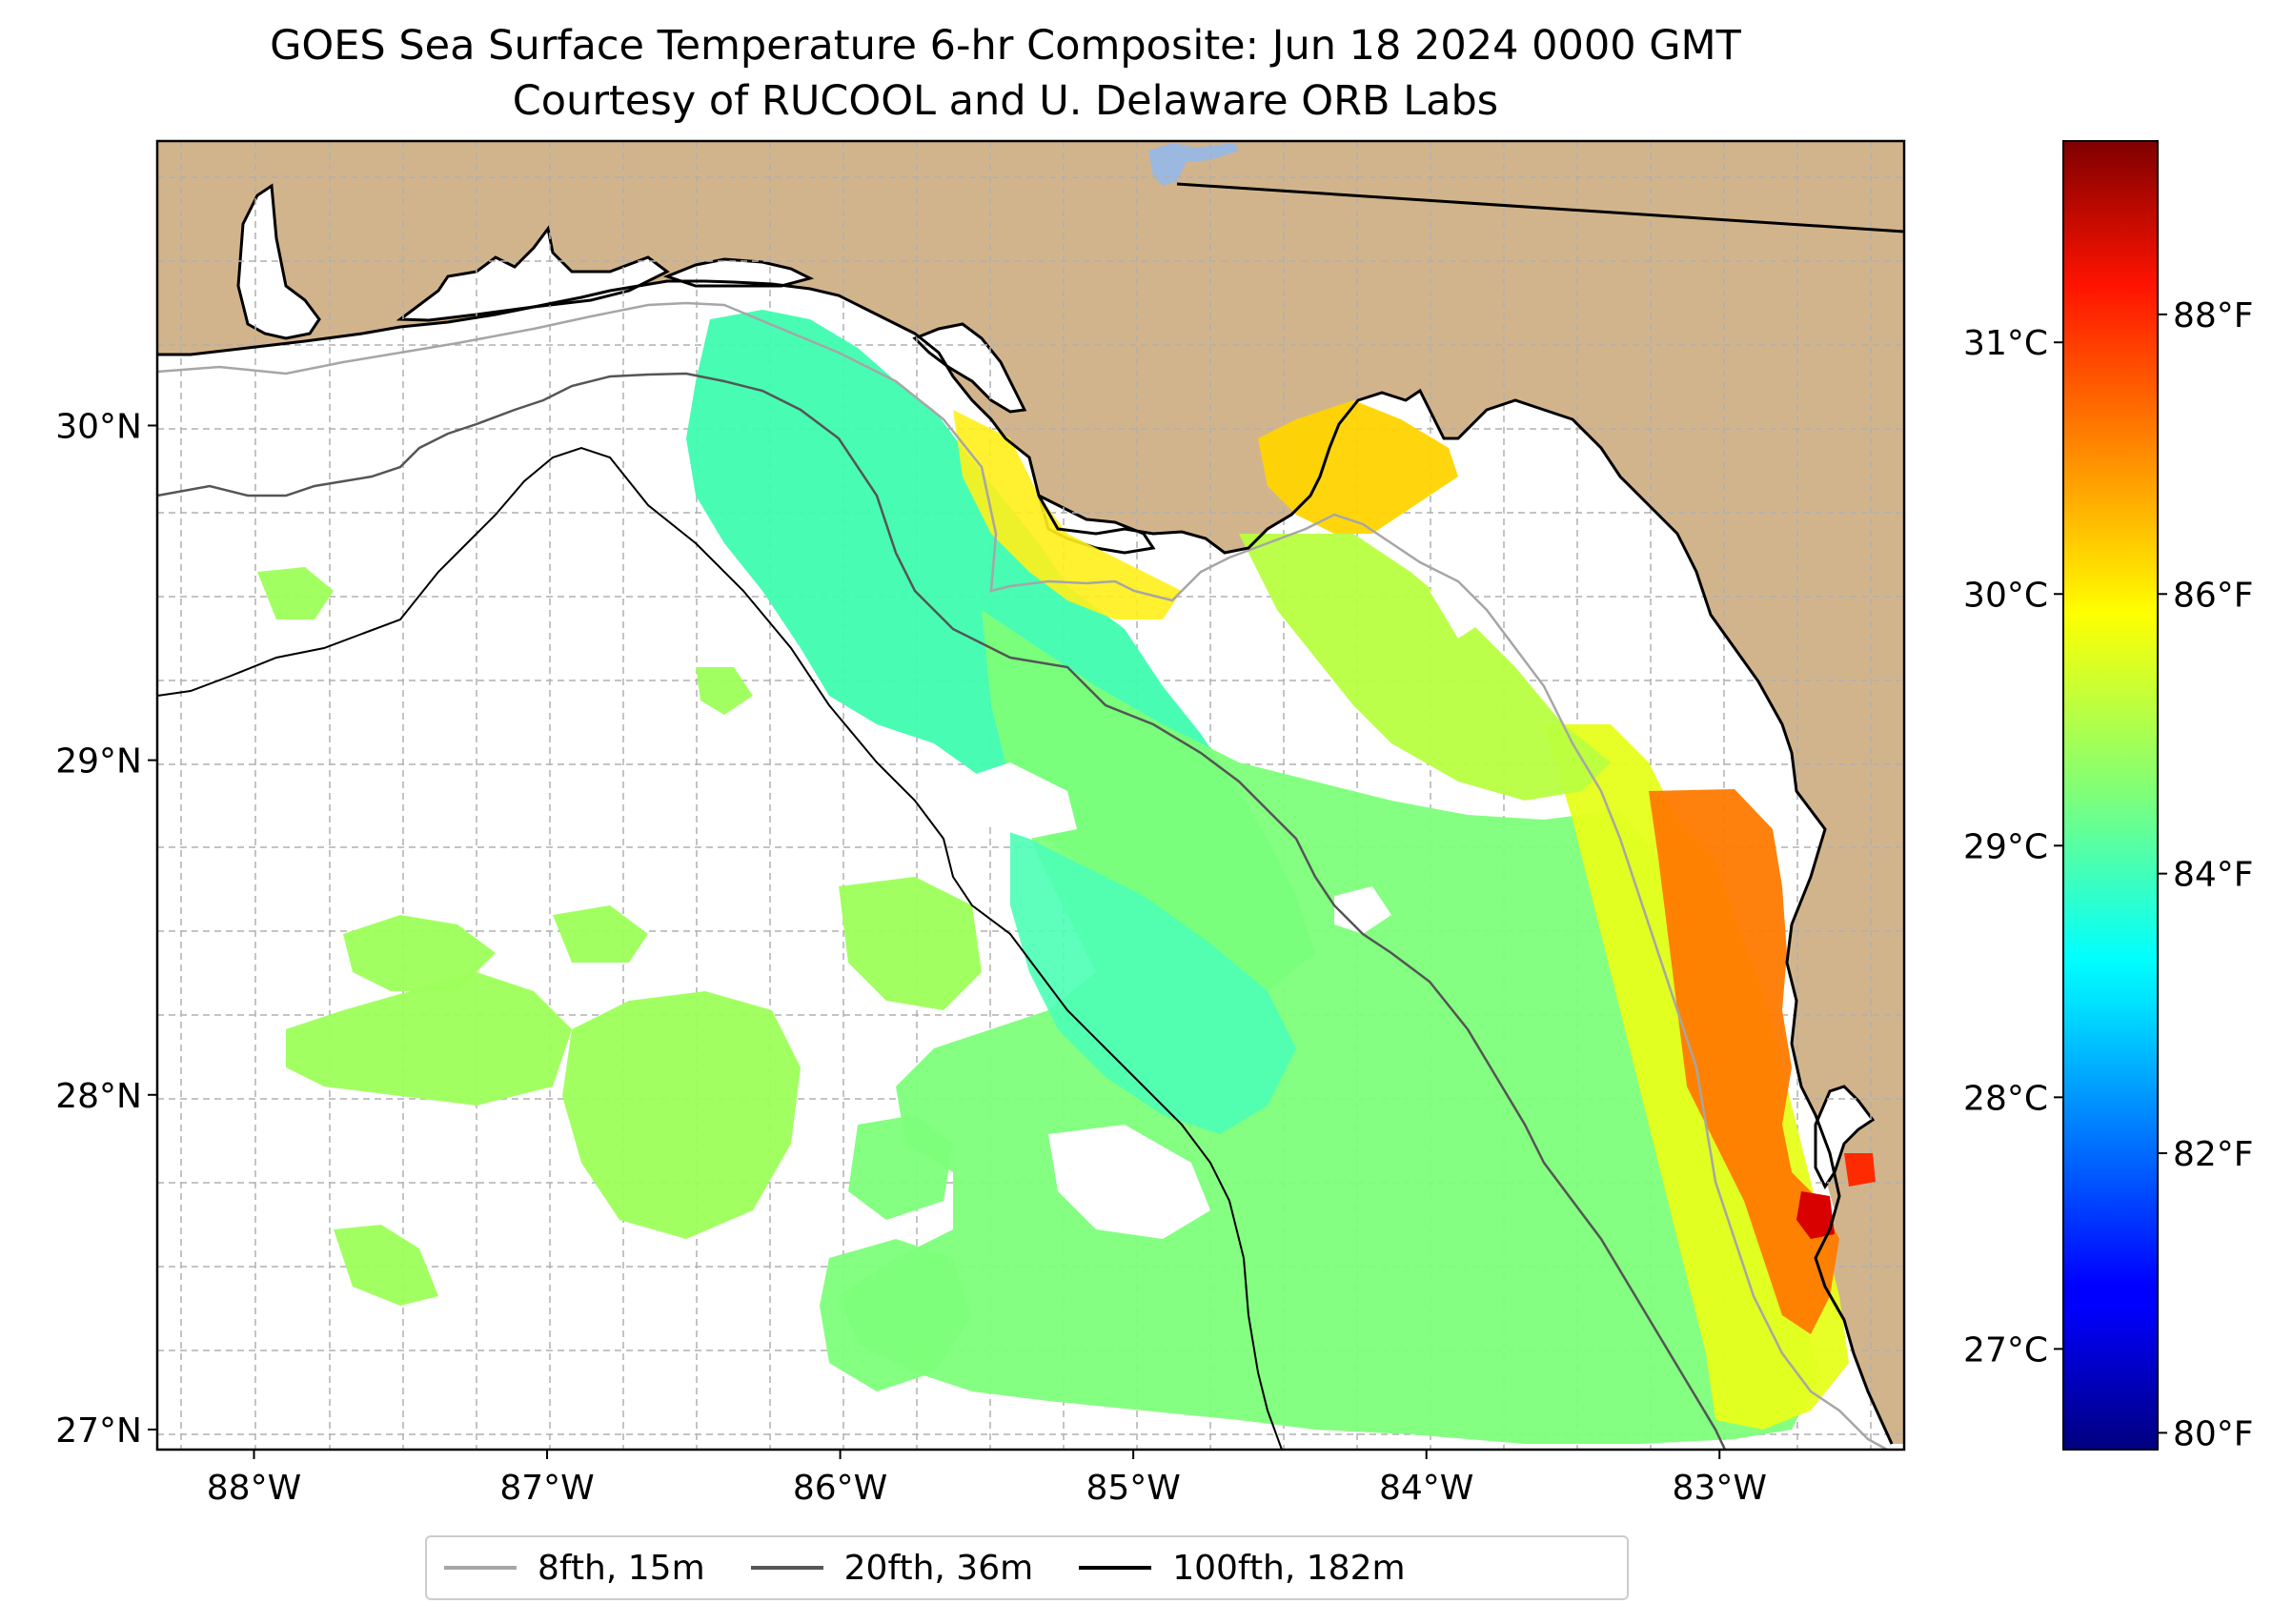 The image size is (2293, 1624). What do you see at coordinates (1815, 1215) in the screenshot?
I see `sst-red-spot` at bounding box center [1815, 1215].